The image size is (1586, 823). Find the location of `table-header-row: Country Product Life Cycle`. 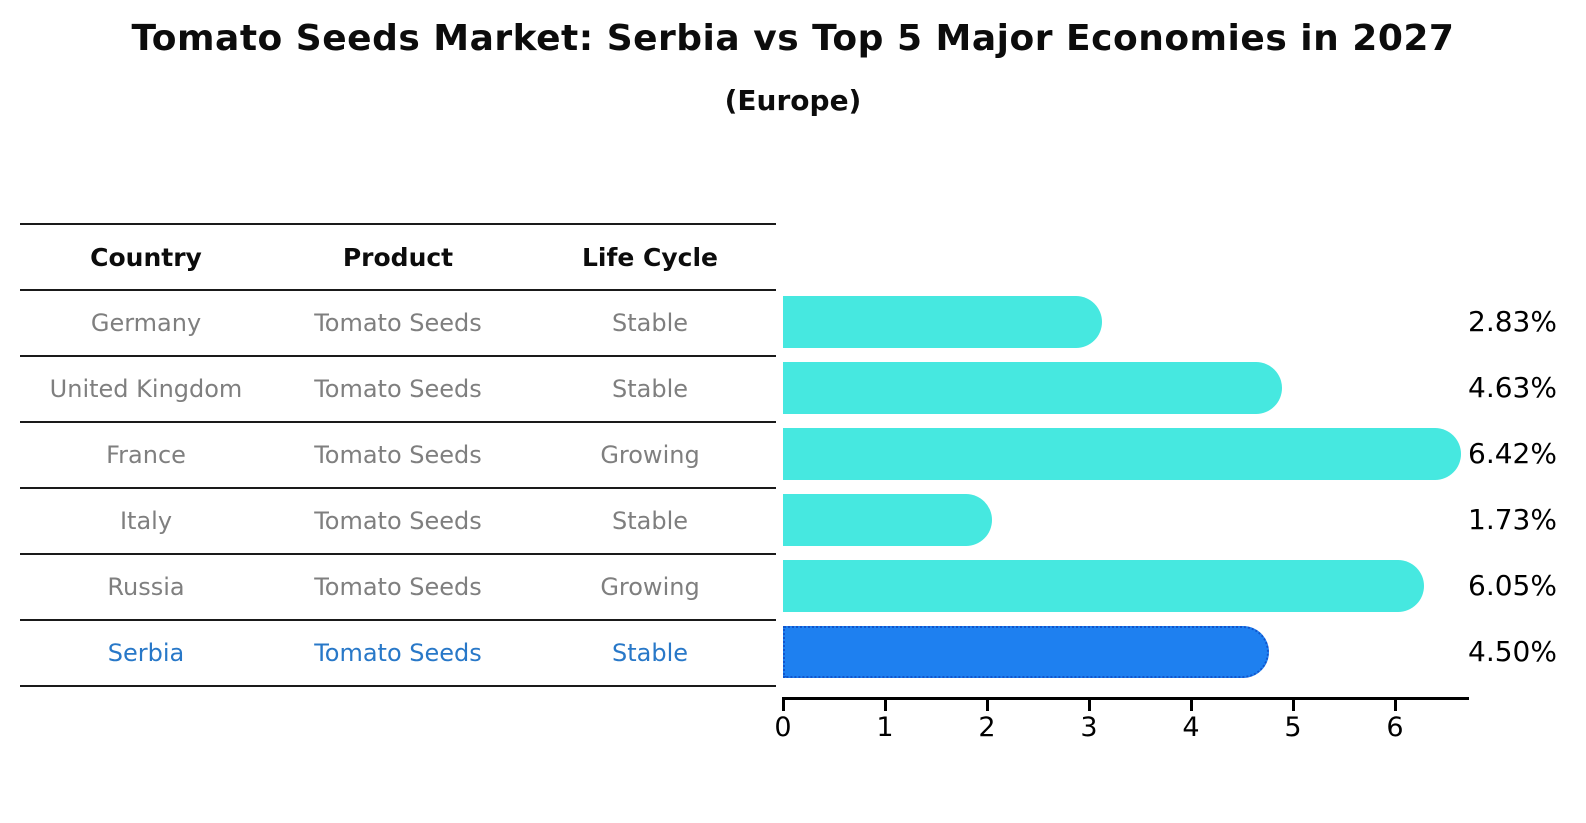

table-header-row: Country Product Life Cycle is located at coordinates (398, 258).